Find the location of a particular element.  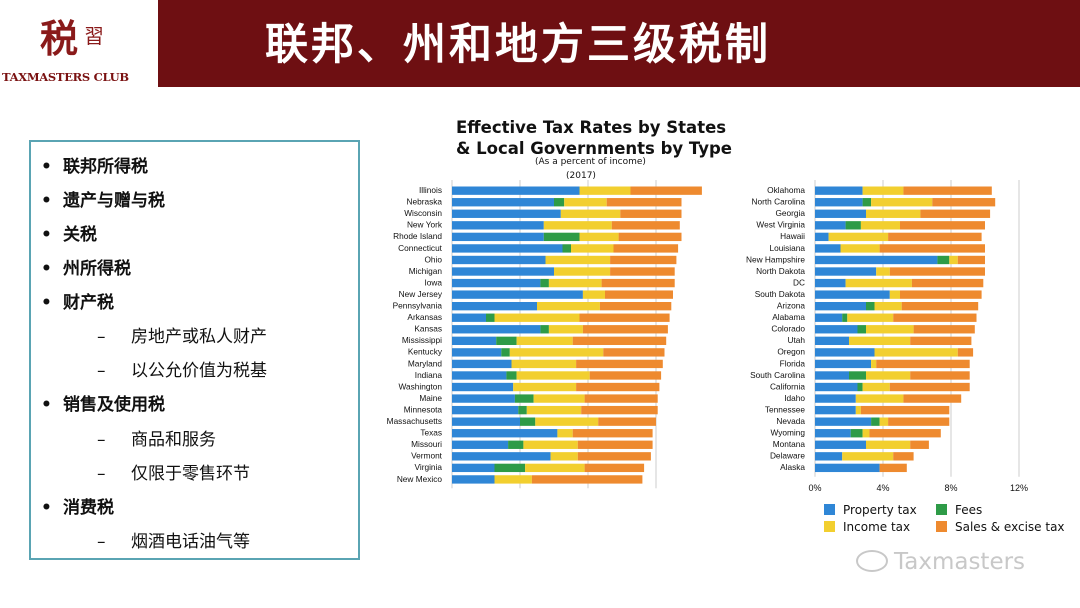

watermark-text: Taxmasters is located at coordinates (960, 562).